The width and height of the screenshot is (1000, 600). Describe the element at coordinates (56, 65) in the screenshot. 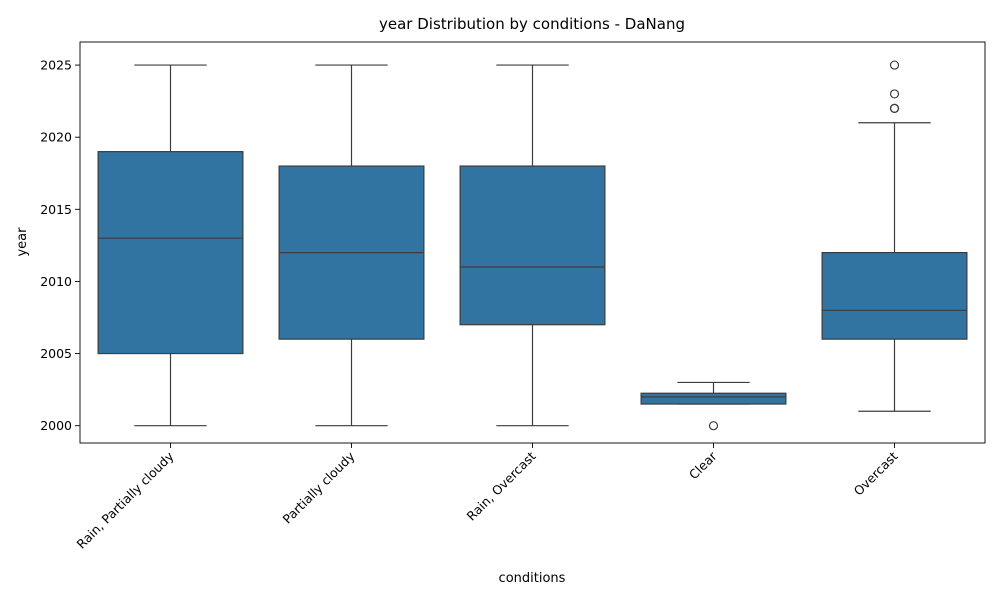

I see `y-tick-label: 2025` at that location.